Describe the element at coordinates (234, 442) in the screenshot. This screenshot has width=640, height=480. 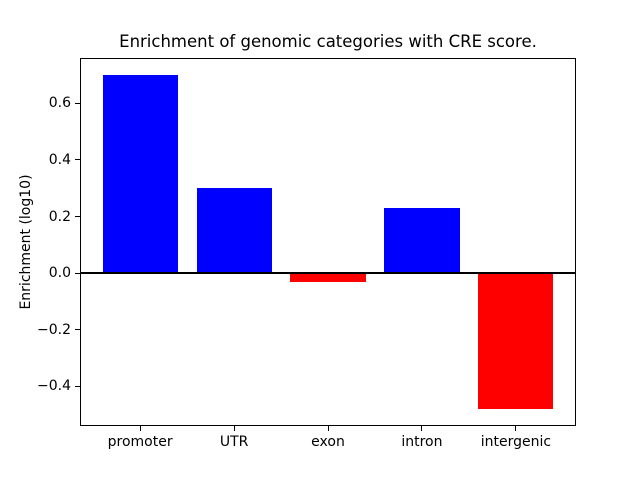
I see `x-tick-label-UTR: UTR` at that location.